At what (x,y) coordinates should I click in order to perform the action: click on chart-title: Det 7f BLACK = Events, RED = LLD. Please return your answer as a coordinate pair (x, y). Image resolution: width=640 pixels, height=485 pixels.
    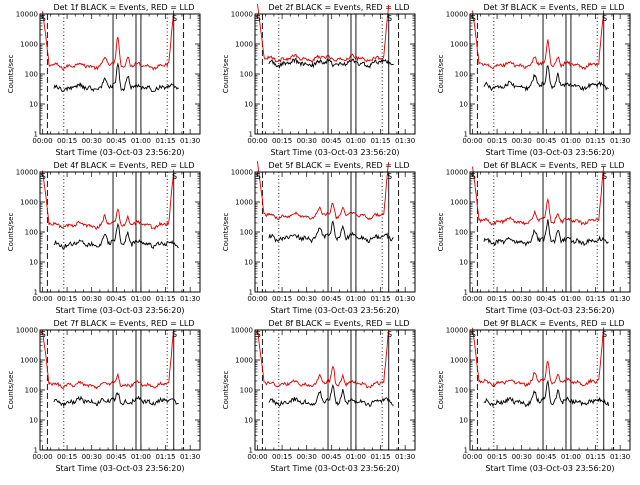
    Looking at the image, I should click on (123, 323).